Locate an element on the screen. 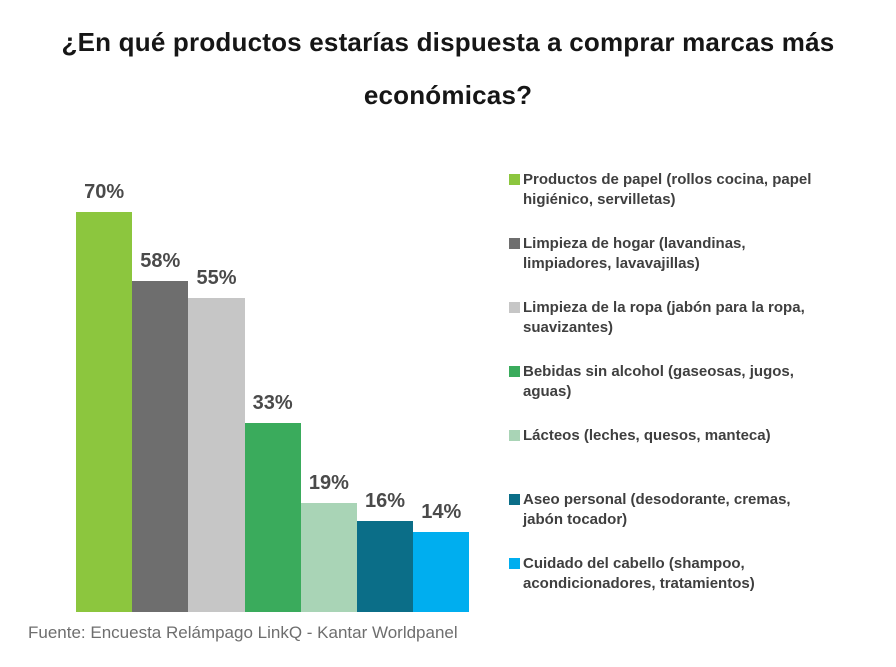 The height and width of the screenshot is (667, 896). bar-value-label: 58% is located at coordinates (160, 260).